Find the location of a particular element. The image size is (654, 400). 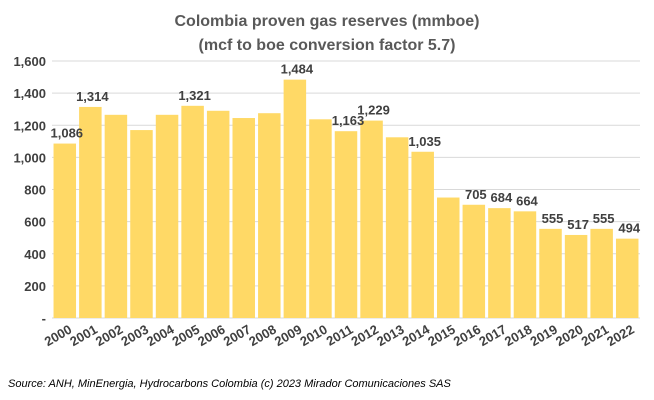

y-tick-label: 1,200 is located at coordinates (29, 125).